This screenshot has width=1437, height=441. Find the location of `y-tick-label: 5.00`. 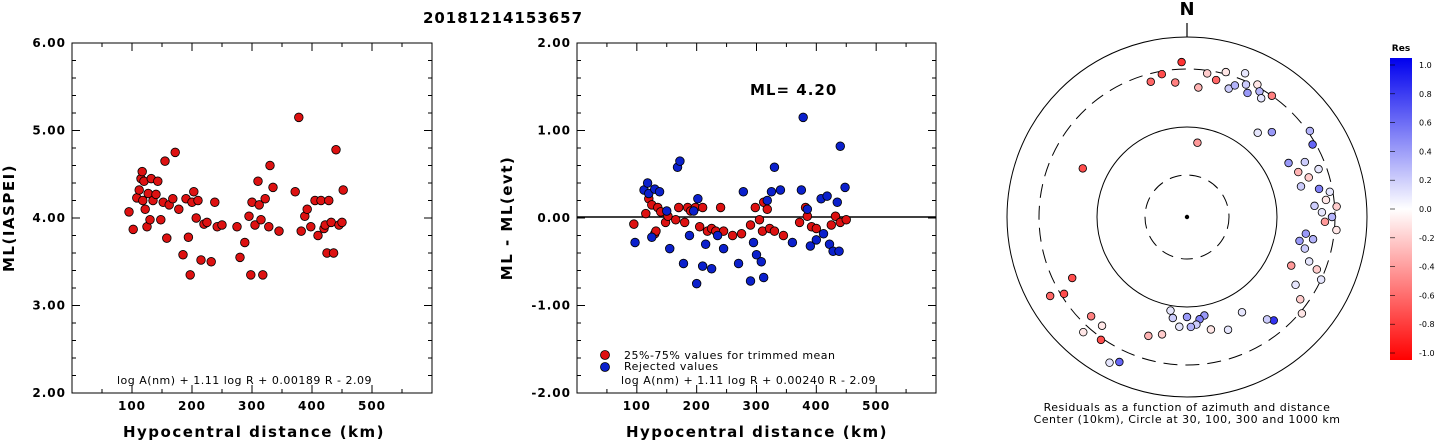

y-tick-label: 5.00 is located at coordinates (49, 131).